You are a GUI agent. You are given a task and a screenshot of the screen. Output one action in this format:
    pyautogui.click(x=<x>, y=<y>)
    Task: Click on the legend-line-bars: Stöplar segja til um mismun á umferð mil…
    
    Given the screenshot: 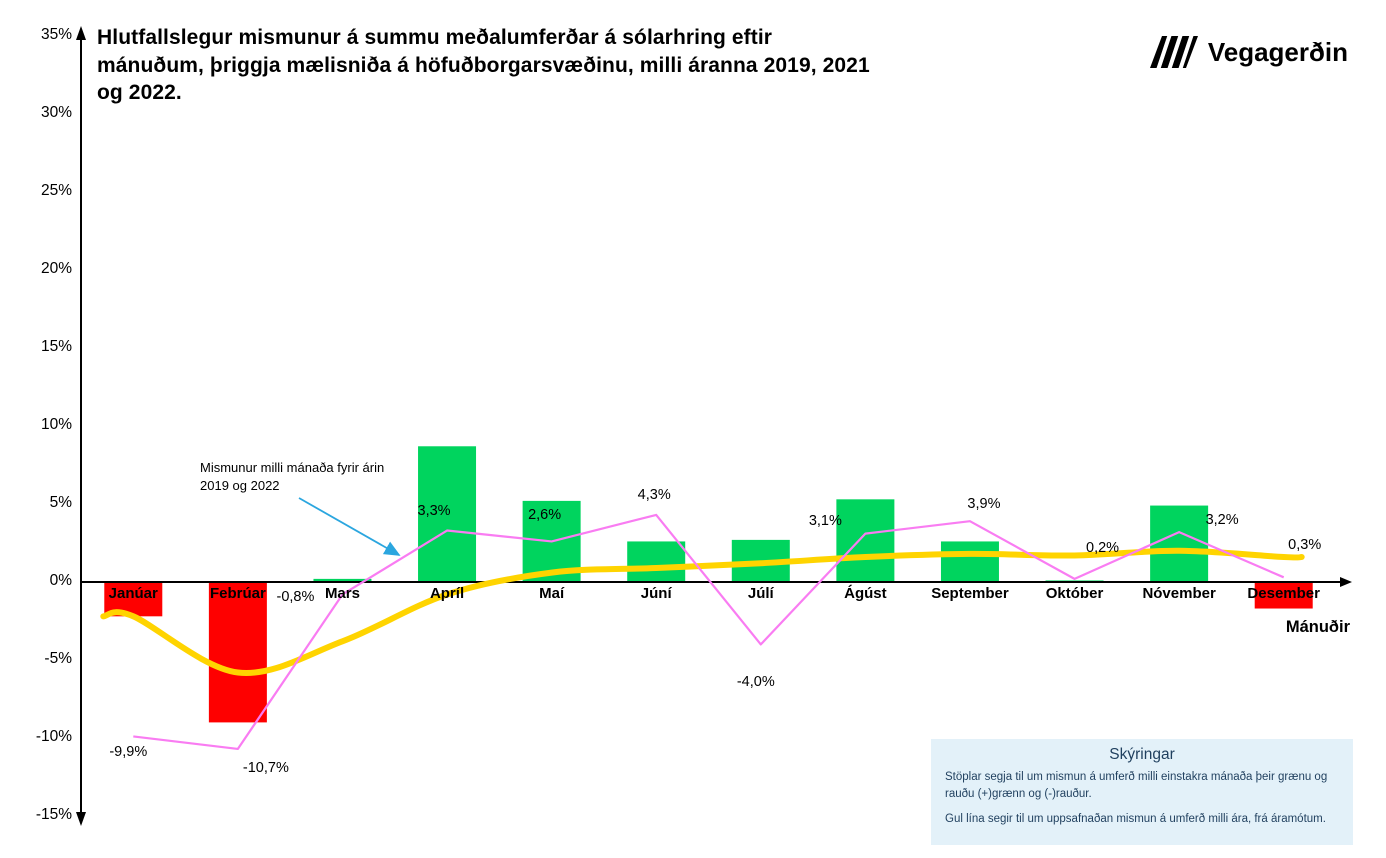 What is the action you would take?
    pyautogui.click(x=1136, y=785)
    